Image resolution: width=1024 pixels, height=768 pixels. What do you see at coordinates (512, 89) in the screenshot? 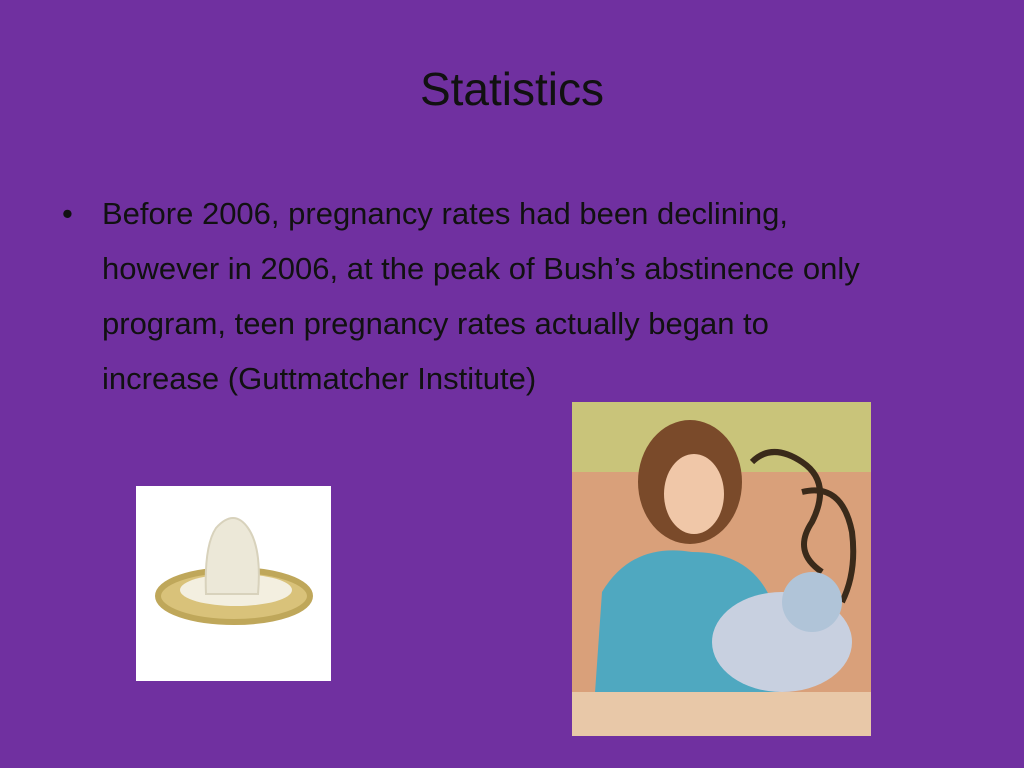
I see `slide-title: Statistics` at bounding box center [512, 89].